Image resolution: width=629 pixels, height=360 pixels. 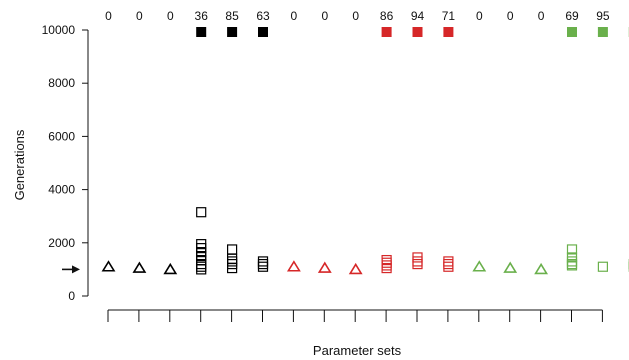 I want to click on count-label: 85, so click(x=232, y=16).